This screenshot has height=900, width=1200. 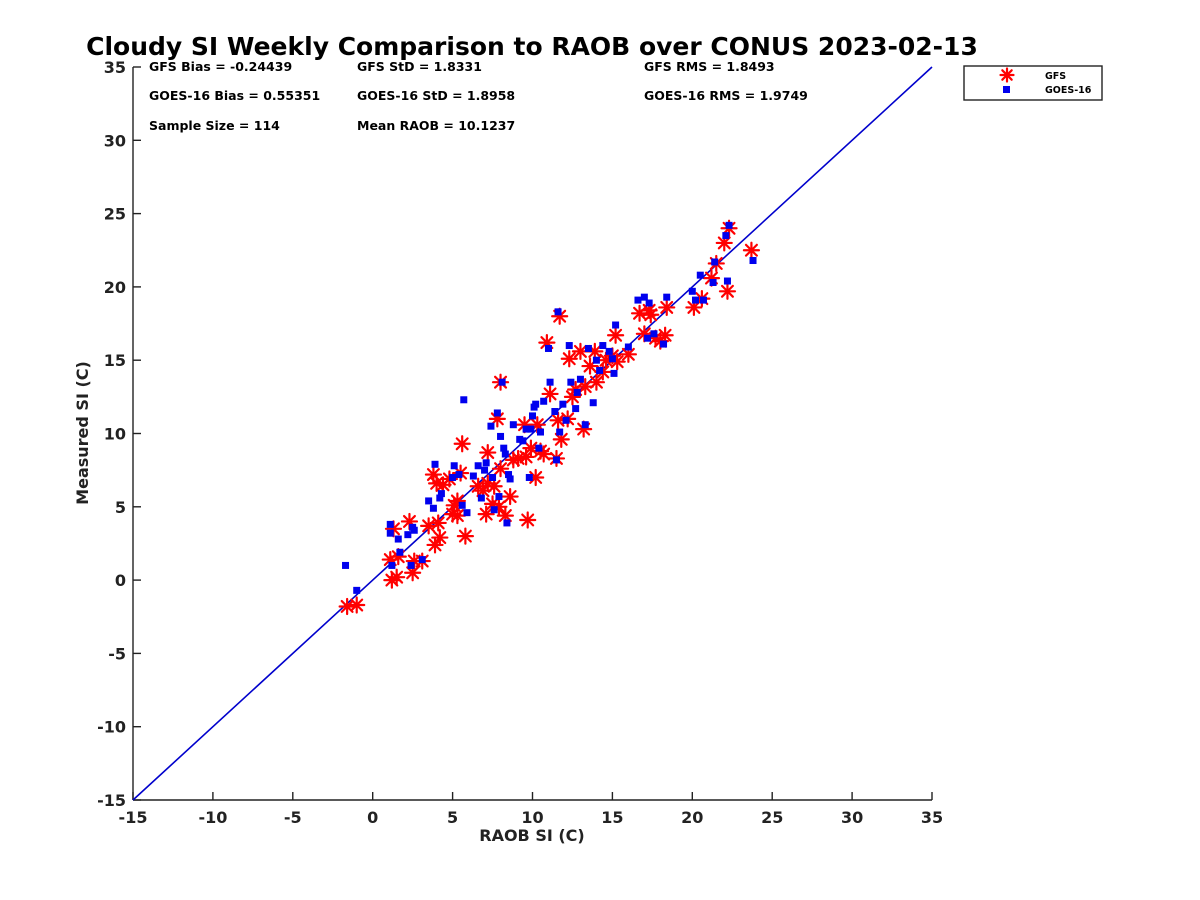 What do you see at coordinates (531, 835) in the screenshot?
I see `x-axis-label: RAOB SI (C)` at bounding box center [531, 835].